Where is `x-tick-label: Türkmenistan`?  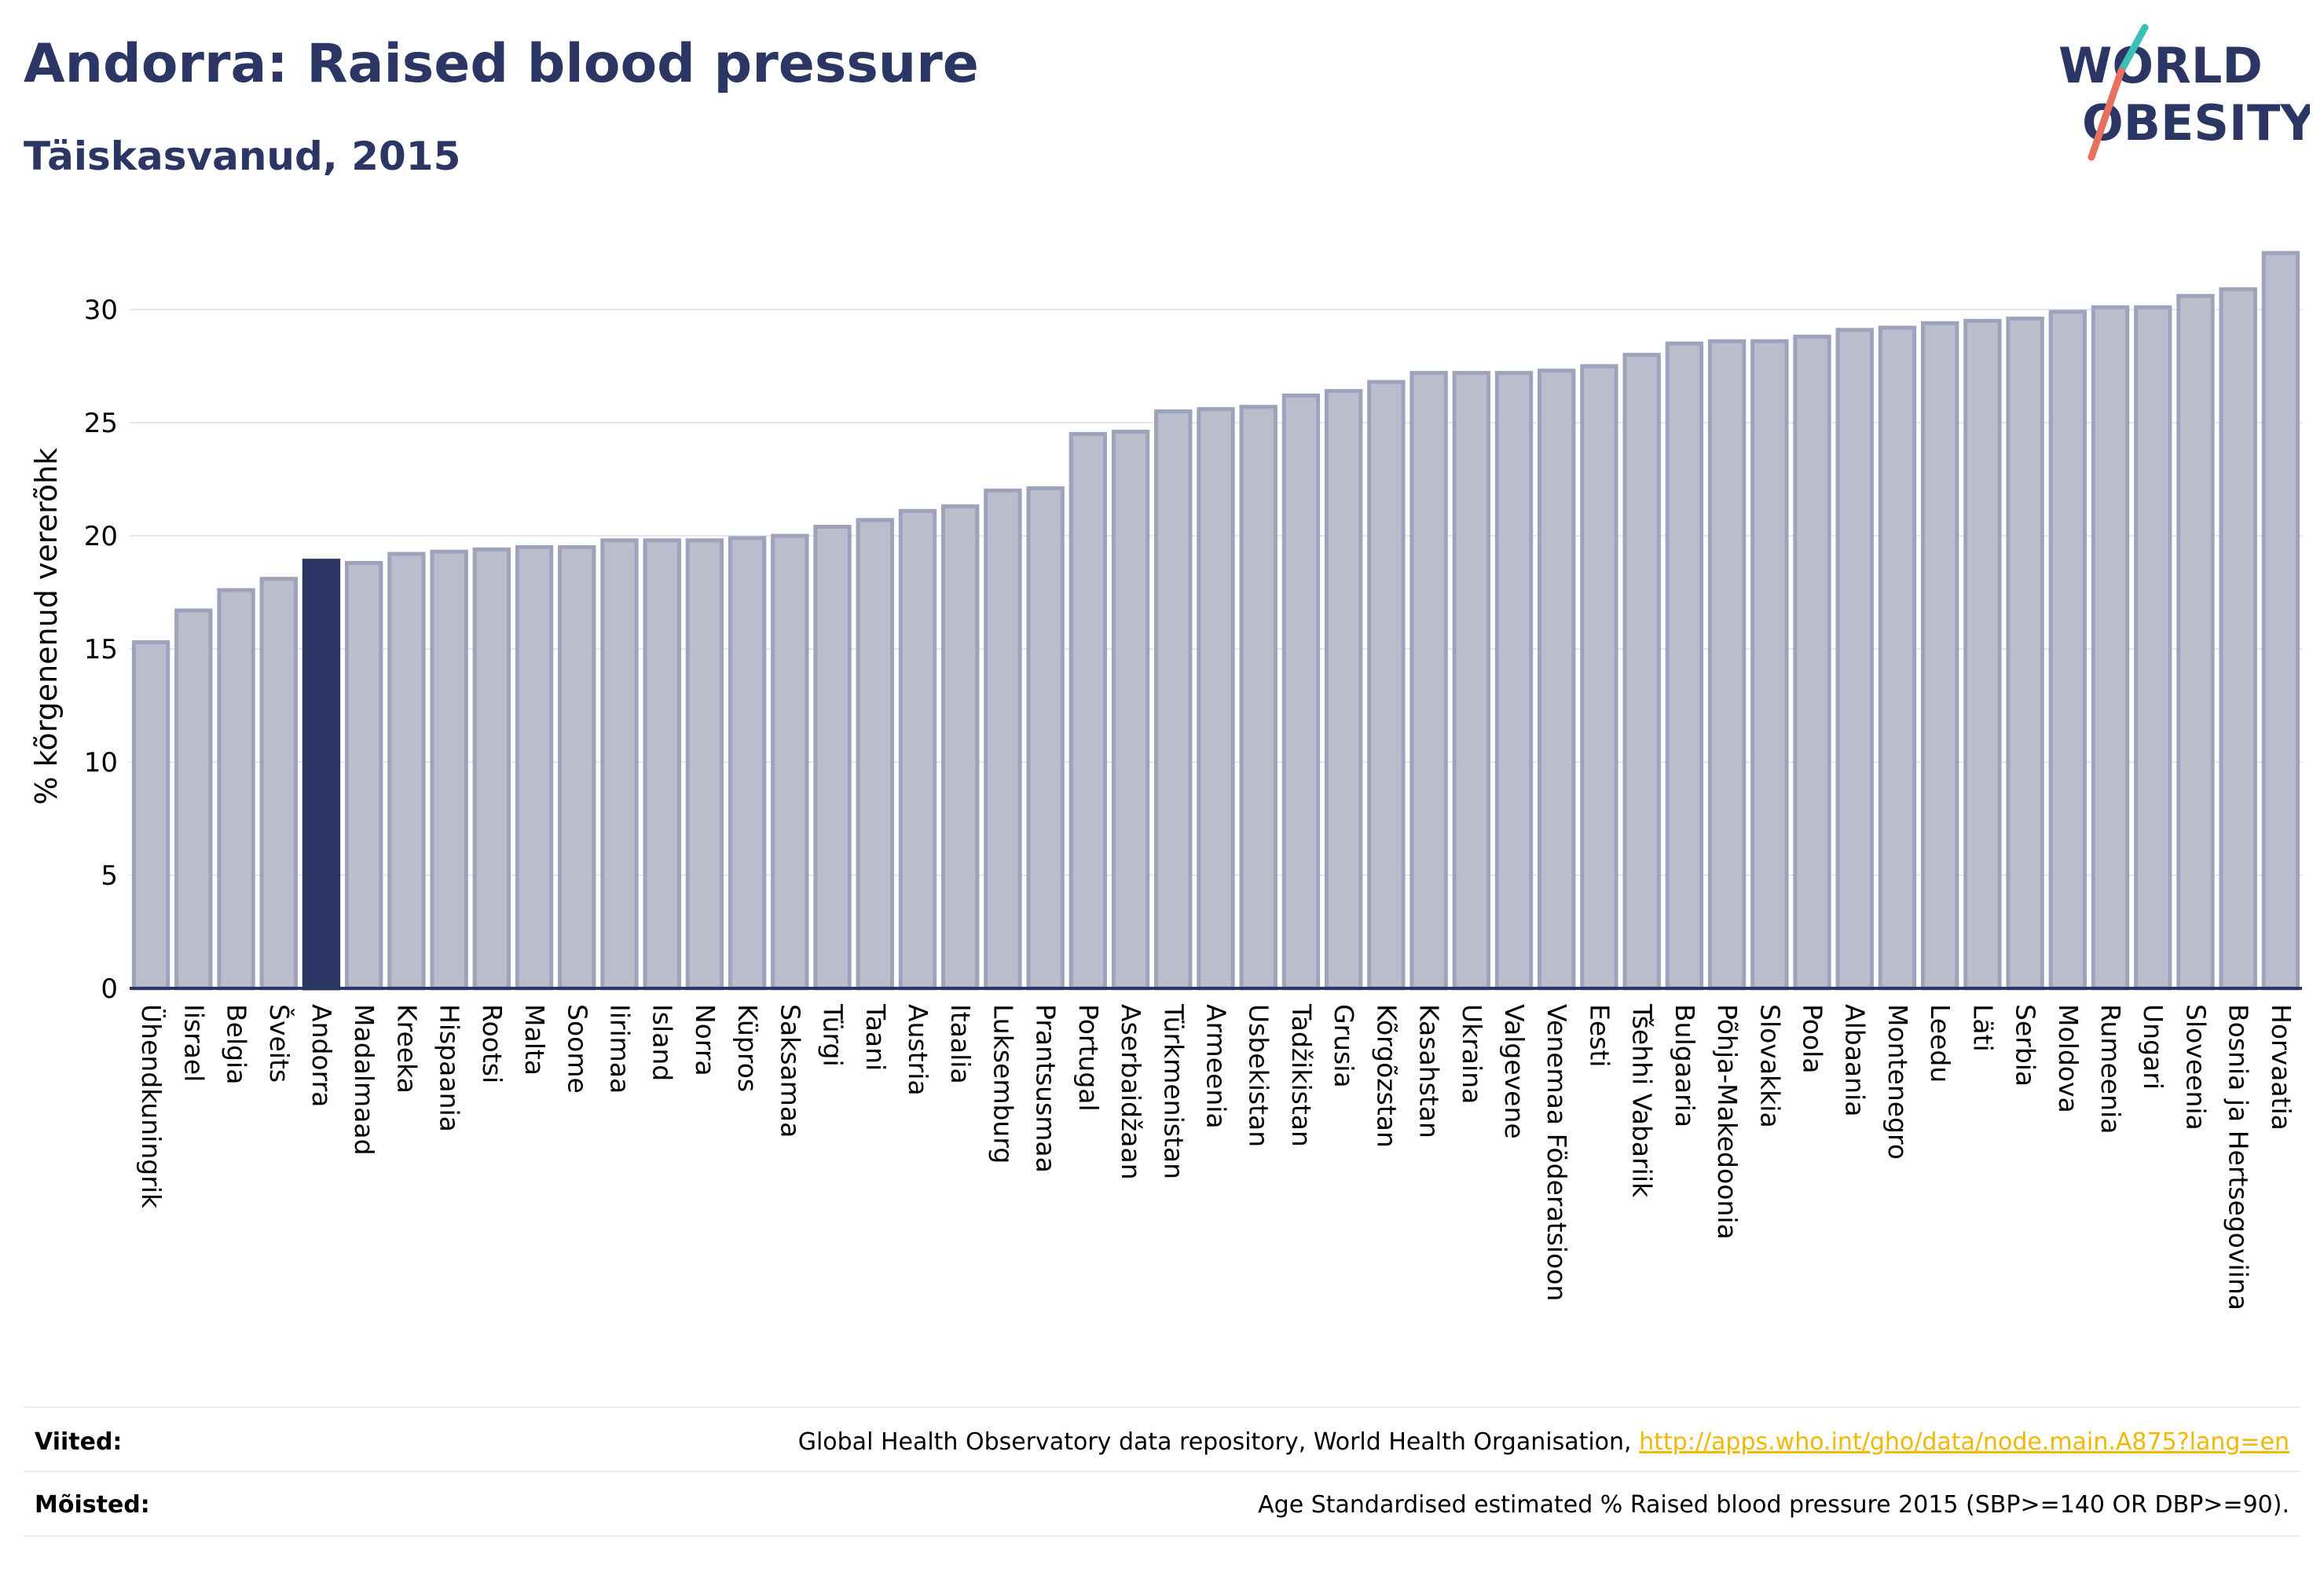 x-tick-label: Türkmenistan is located at coordinates (1173, 1091).